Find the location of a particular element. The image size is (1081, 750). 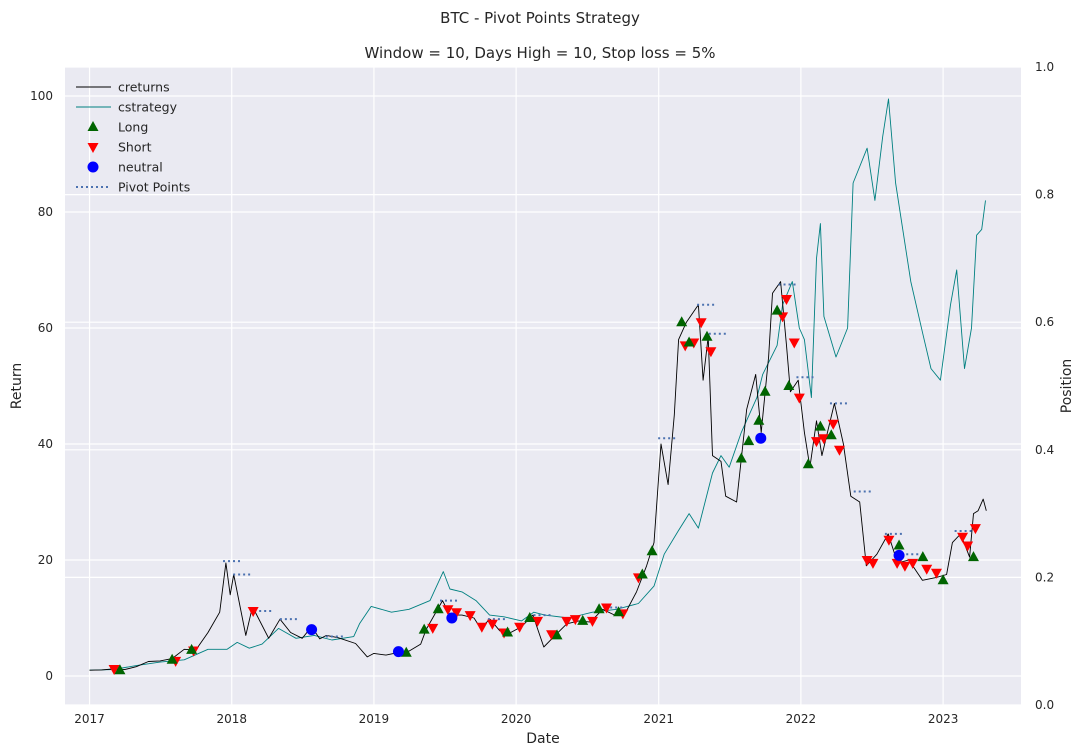

legend-swatch-long is located at coordinates (93, 126).